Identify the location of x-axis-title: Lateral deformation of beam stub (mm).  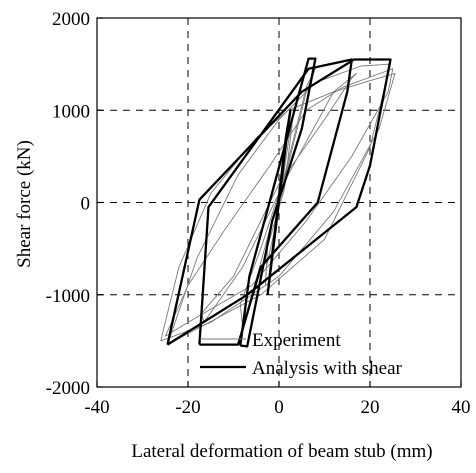
(281, 451).